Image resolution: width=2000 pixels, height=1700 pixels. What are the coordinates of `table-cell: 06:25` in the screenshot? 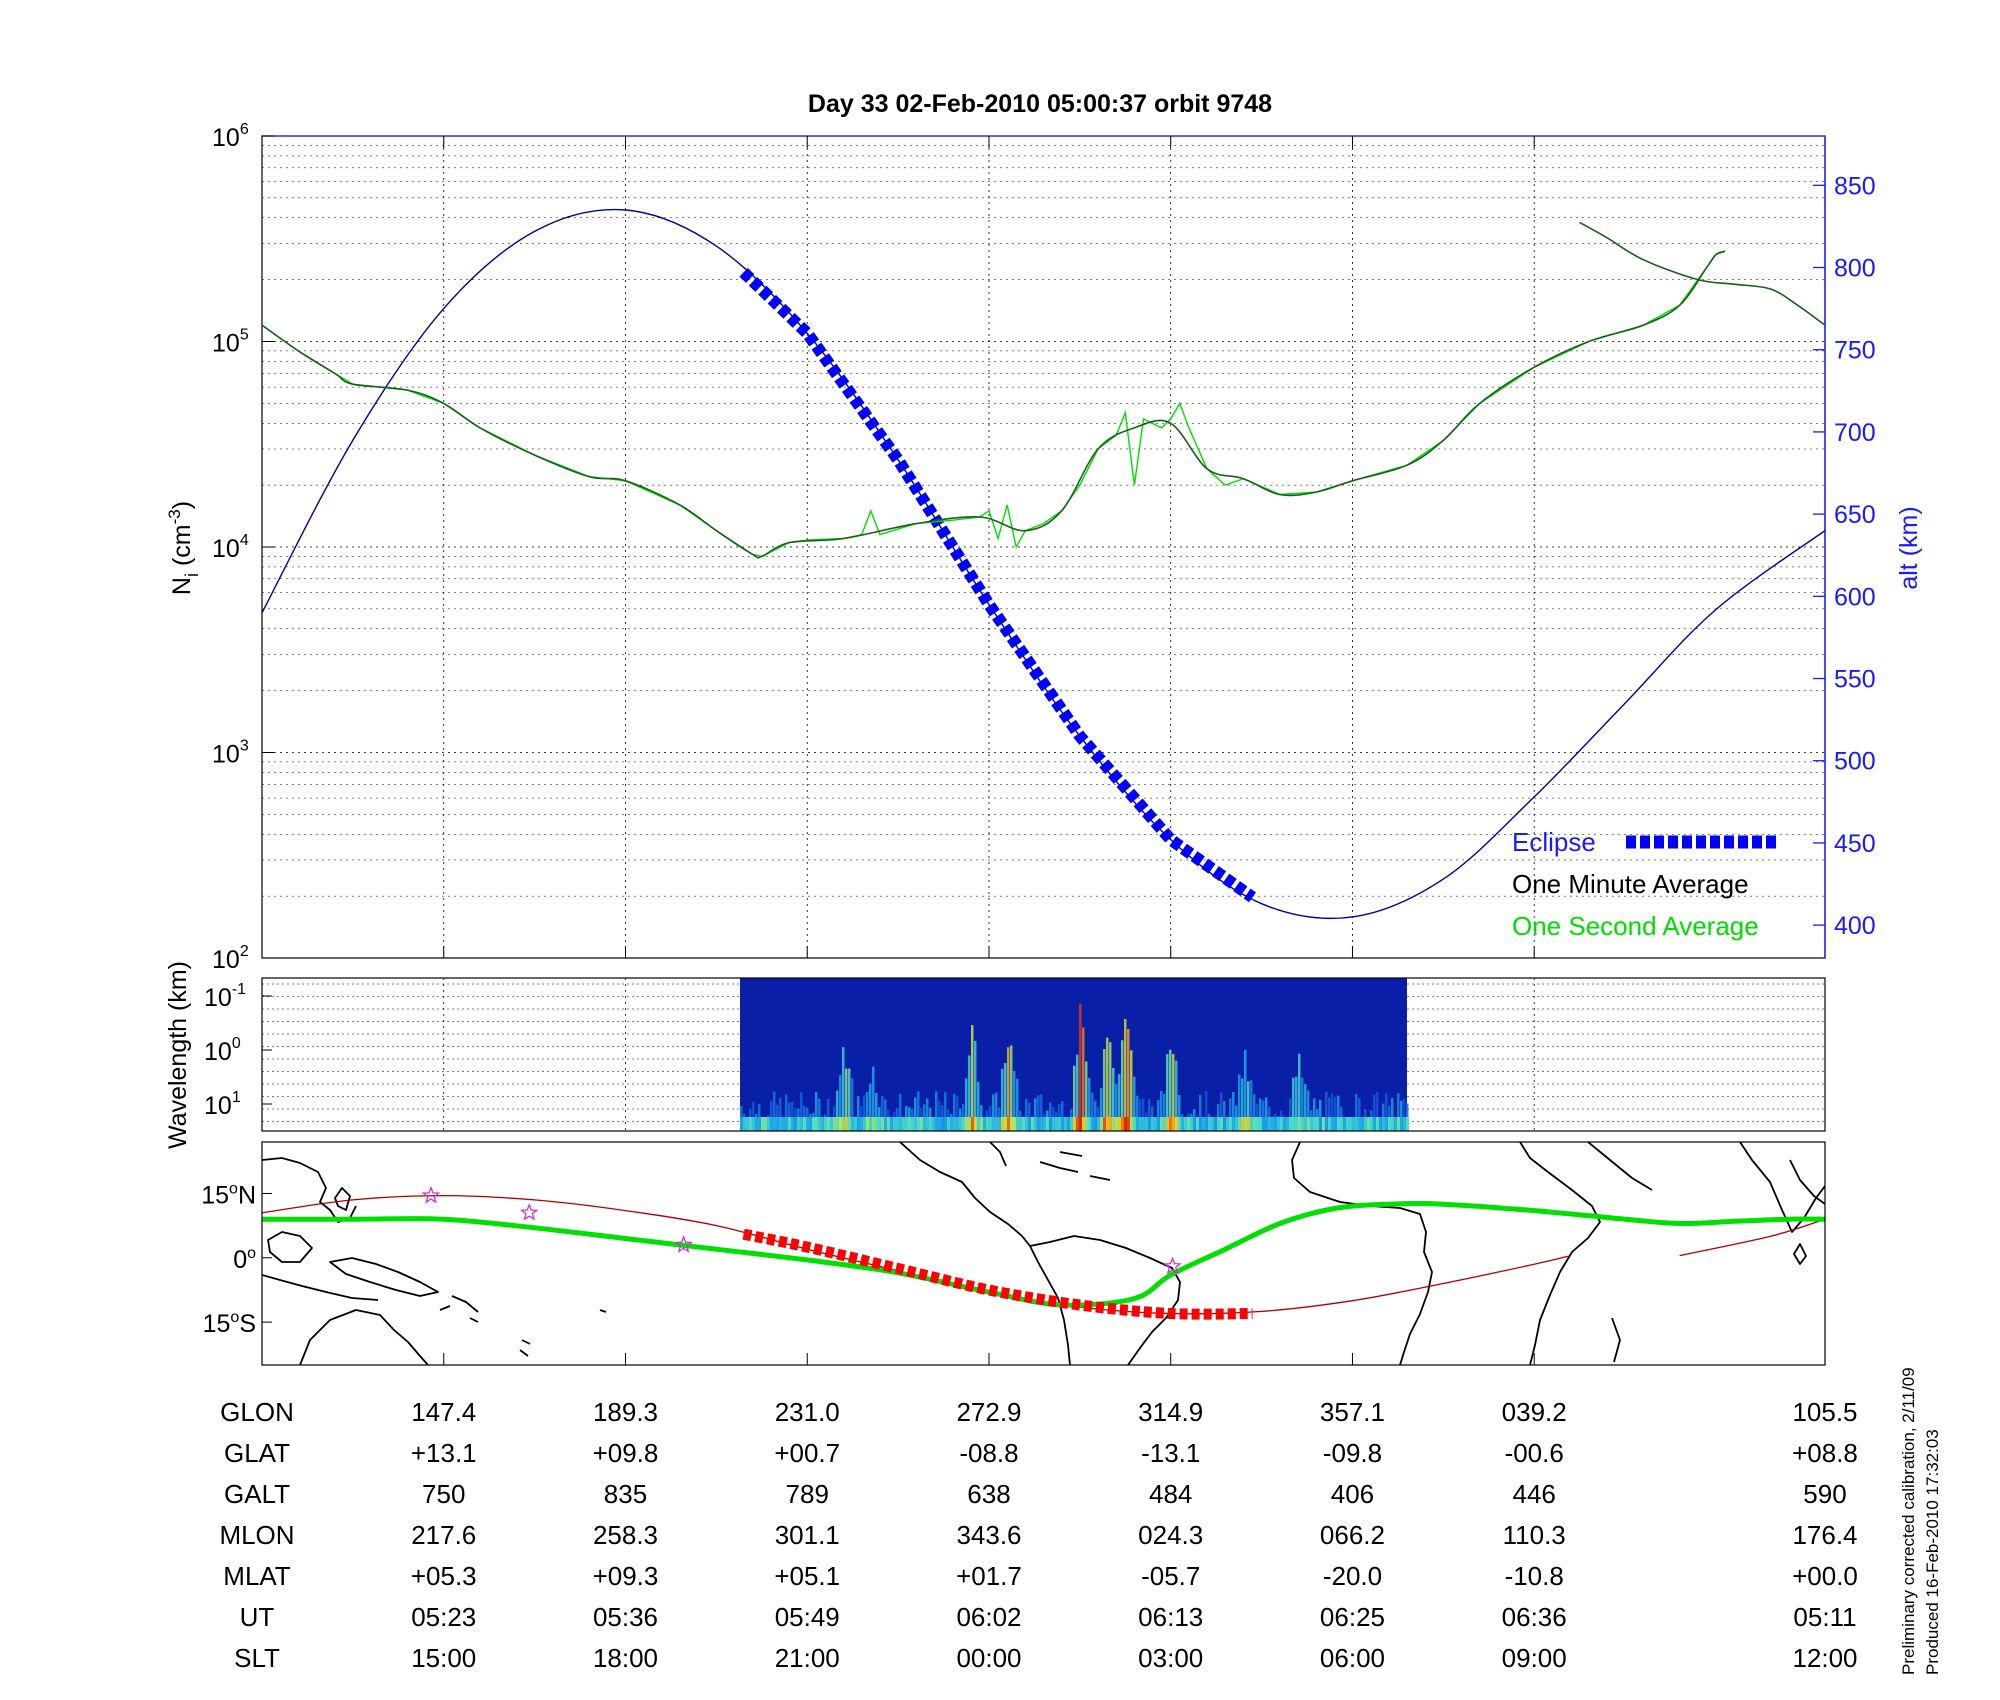 It's located at (1352, 1617).